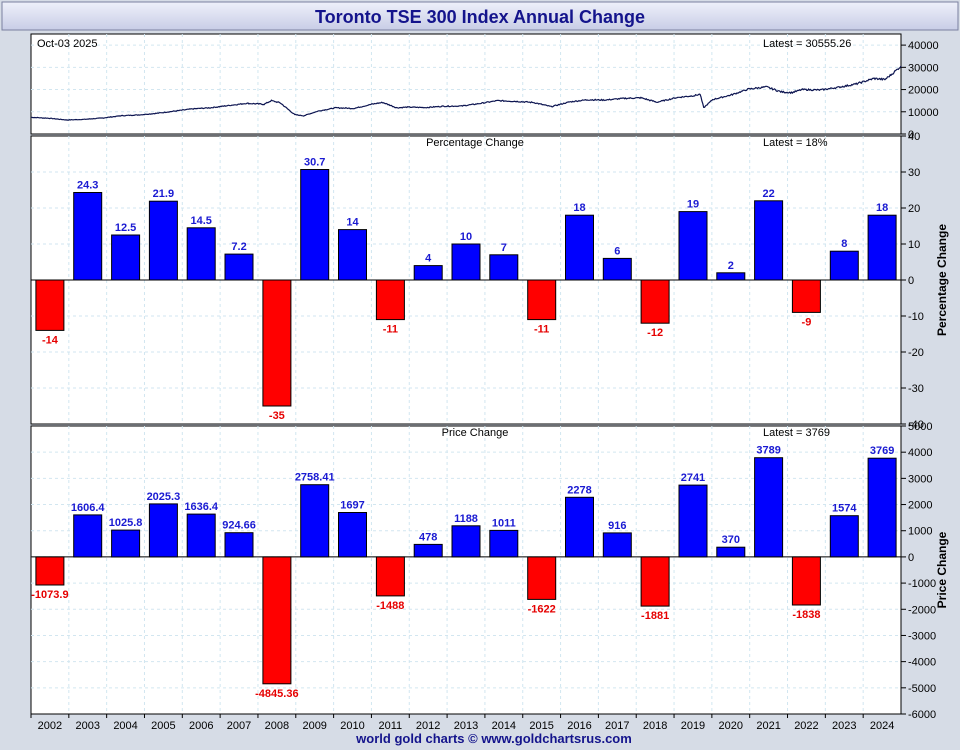 The image size is (960, 755). What do you see at coordinates (466, 519) in the screenshot?
I see `bar-value-label: 1188` at bounding box center [466, 519].